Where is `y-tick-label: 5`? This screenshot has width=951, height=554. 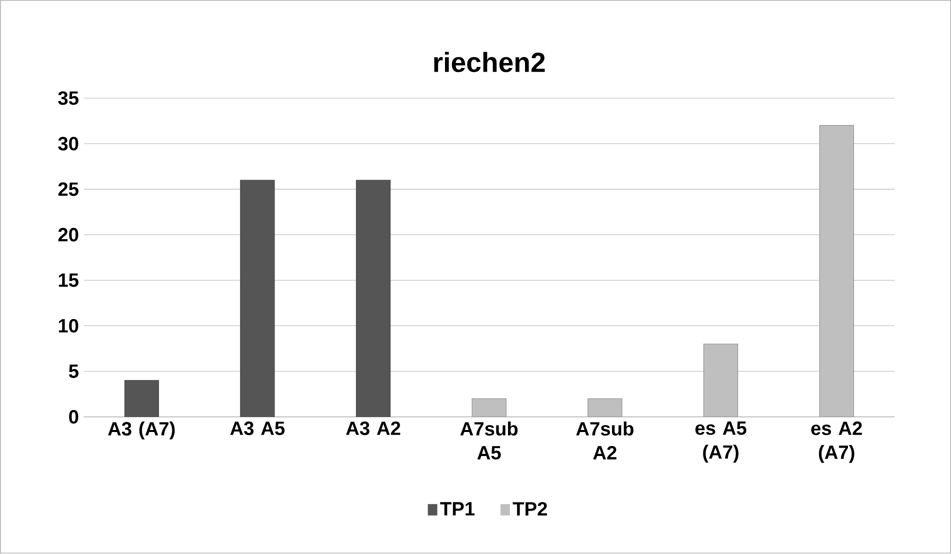
y-tick-label: 5 is located at coordinates (73, 371).